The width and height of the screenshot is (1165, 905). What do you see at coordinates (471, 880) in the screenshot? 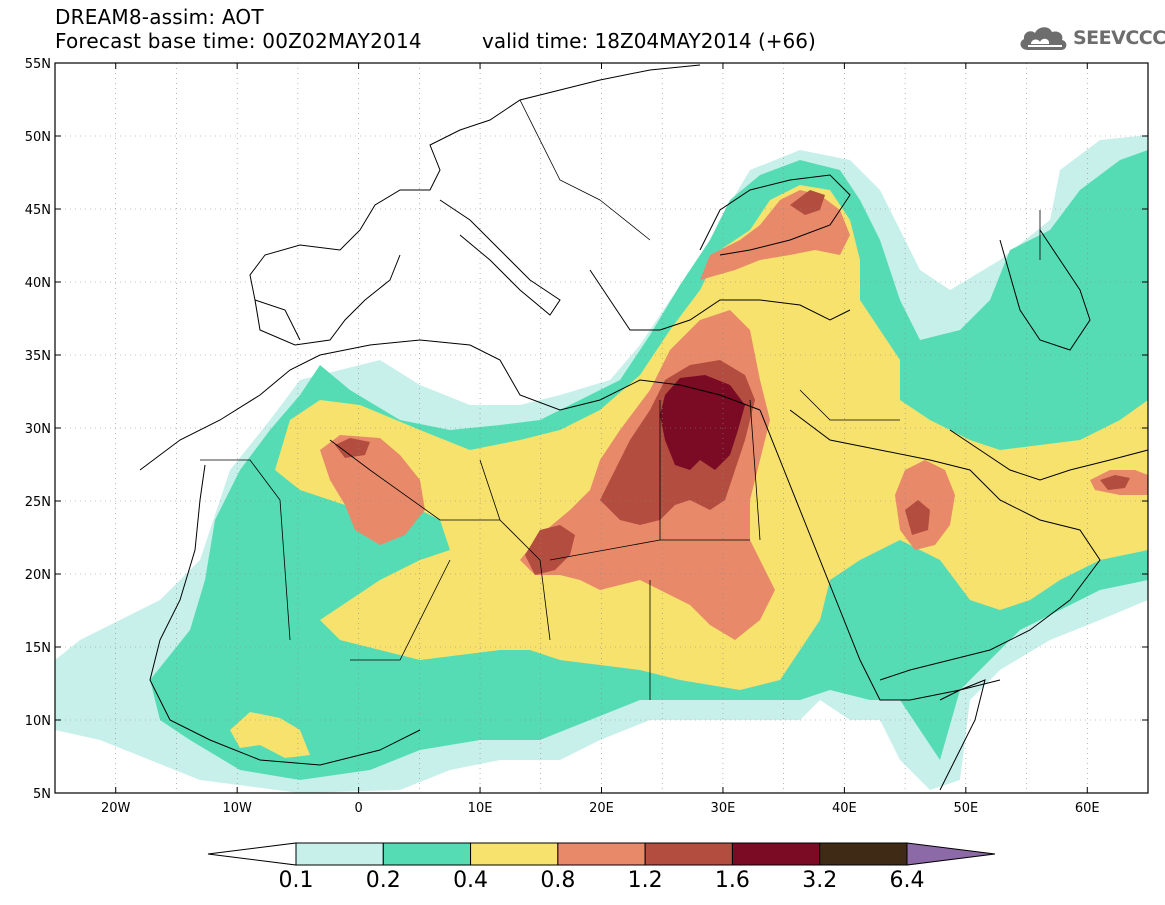
I see `colorbar-level-label: 0.4` at bounding box center [471, 880].